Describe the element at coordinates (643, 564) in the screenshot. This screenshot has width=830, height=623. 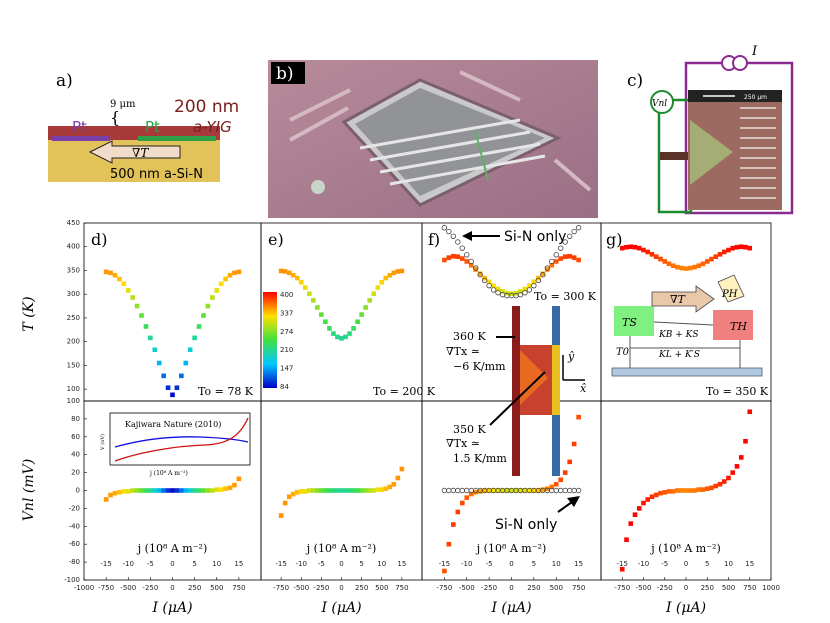
I see `j-tick-g: -10` at that location.